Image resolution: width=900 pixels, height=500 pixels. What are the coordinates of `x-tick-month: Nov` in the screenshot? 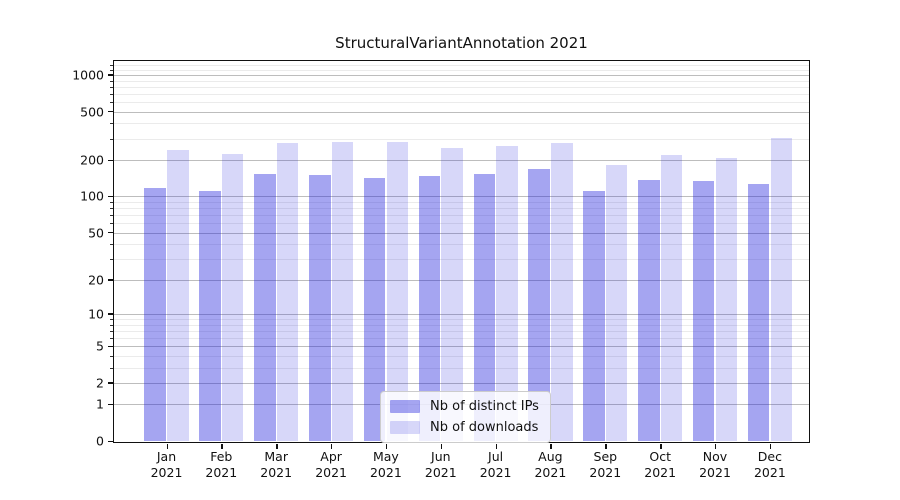 It's located at (715, 456).